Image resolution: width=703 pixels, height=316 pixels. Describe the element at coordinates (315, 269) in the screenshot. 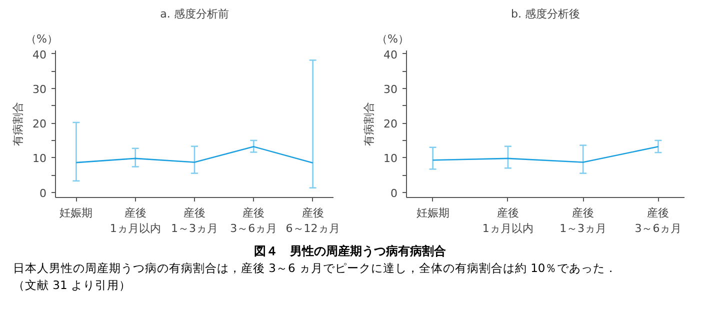

I see `text: 日本人男性の周産期うつ病の有病割合は，産後 3～6 ヵ月でピークに達し，全体の有病割合は約 10％であった．` at that location.